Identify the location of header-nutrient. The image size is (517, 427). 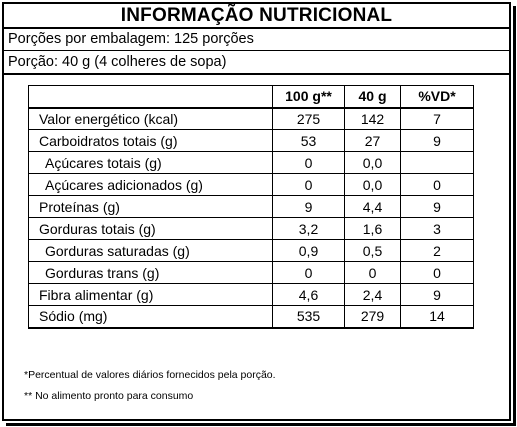
(150, 97).